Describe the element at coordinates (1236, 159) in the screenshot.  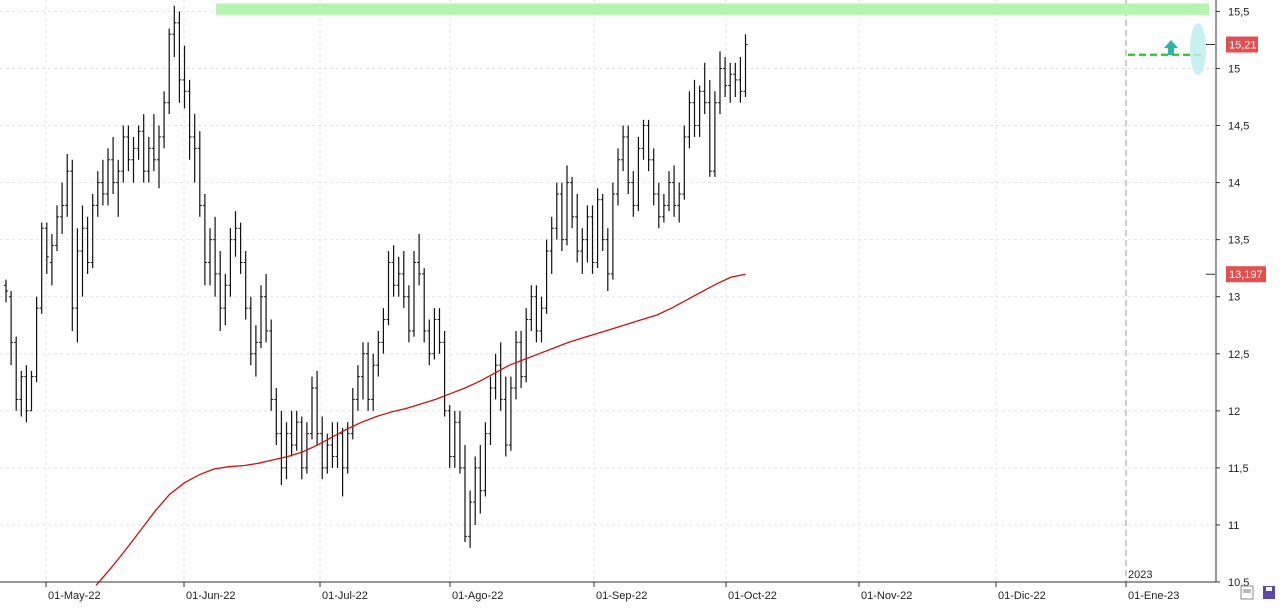
I see `price-badges: 15,21 13,197` at that location.